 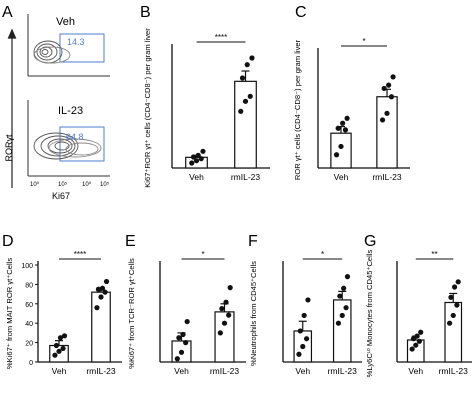 I want to click on y-tick-label: 40, so click(x=29, y=324).